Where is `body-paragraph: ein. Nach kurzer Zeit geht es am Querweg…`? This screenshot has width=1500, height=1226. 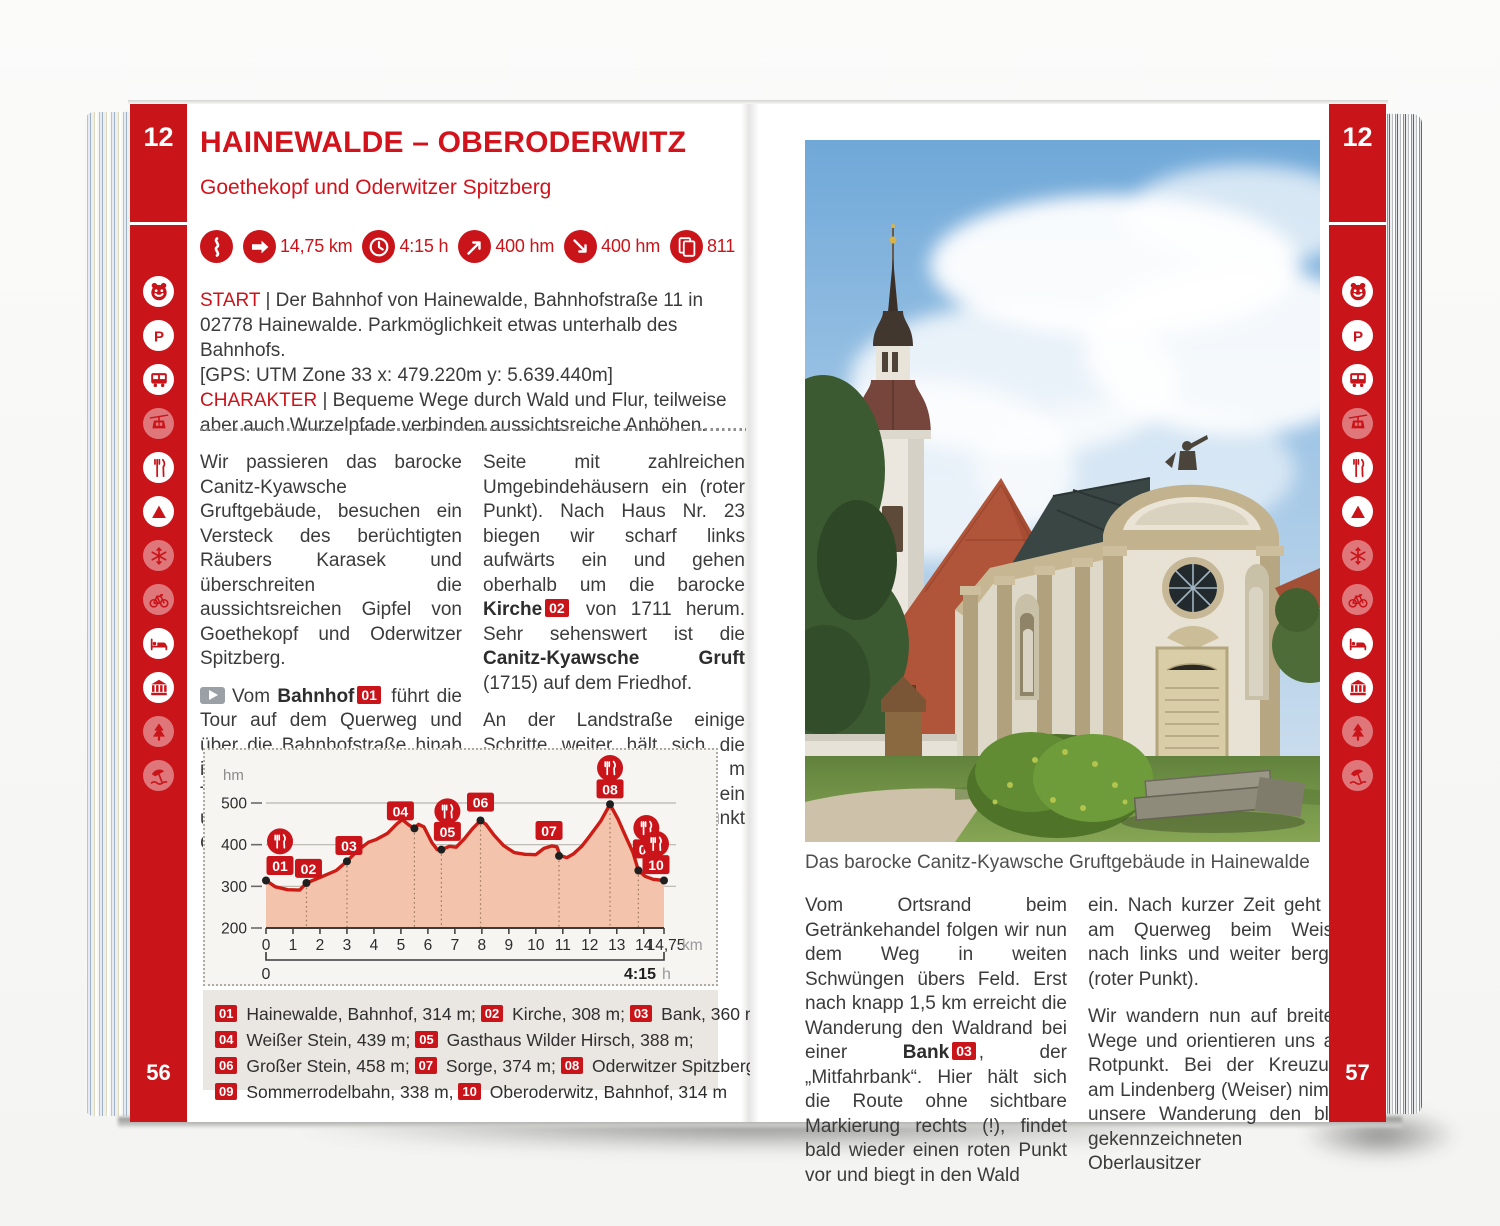 body-paragraph: ein. Nach kurzer Zeit geht es am Querweg… is located at coordinates (1219, 942).